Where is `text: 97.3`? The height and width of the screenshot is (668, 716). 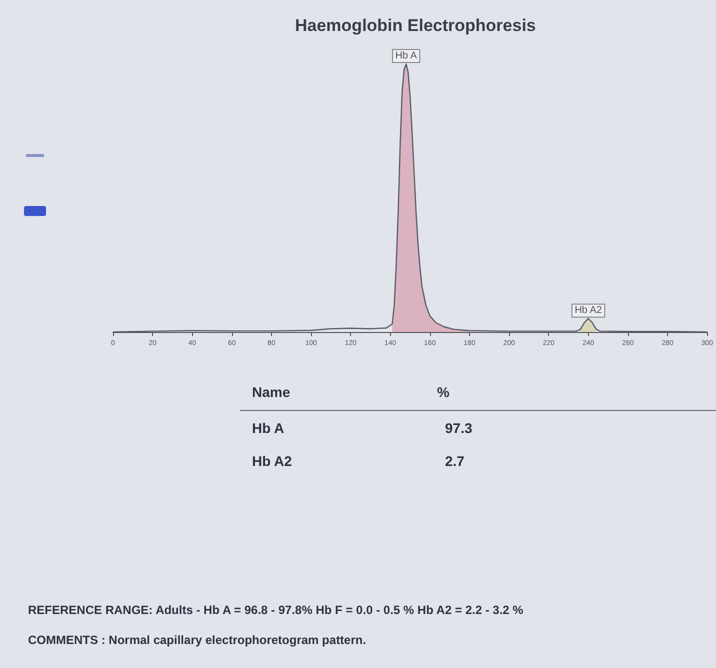
text: 97.3 is located at coordinates (458, 428).